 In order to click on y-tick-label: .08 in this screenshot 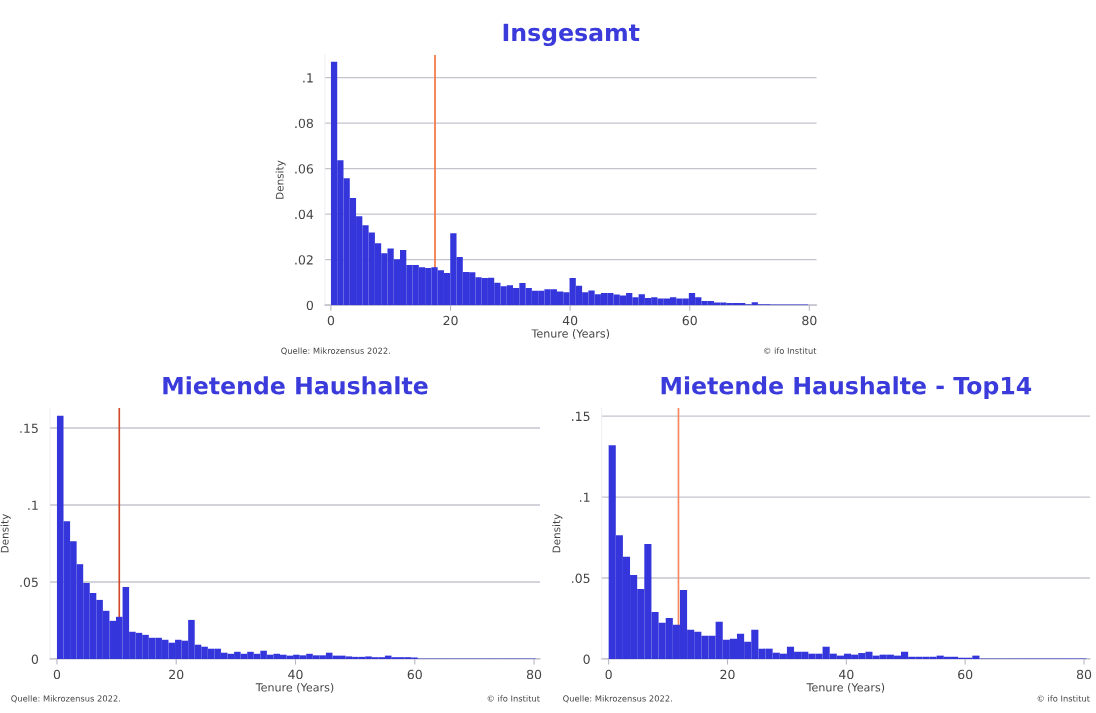, I will do `click(304, 123)`.